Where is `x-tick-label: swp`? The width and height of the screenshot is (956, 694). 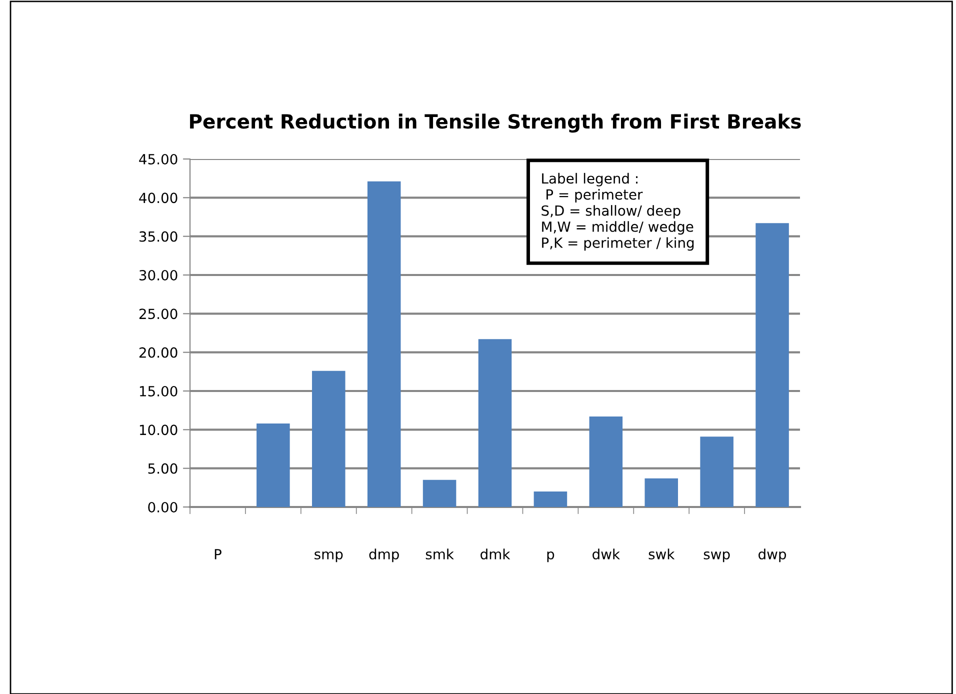
x-tick-label: swp is located at coordinates (717, 556).